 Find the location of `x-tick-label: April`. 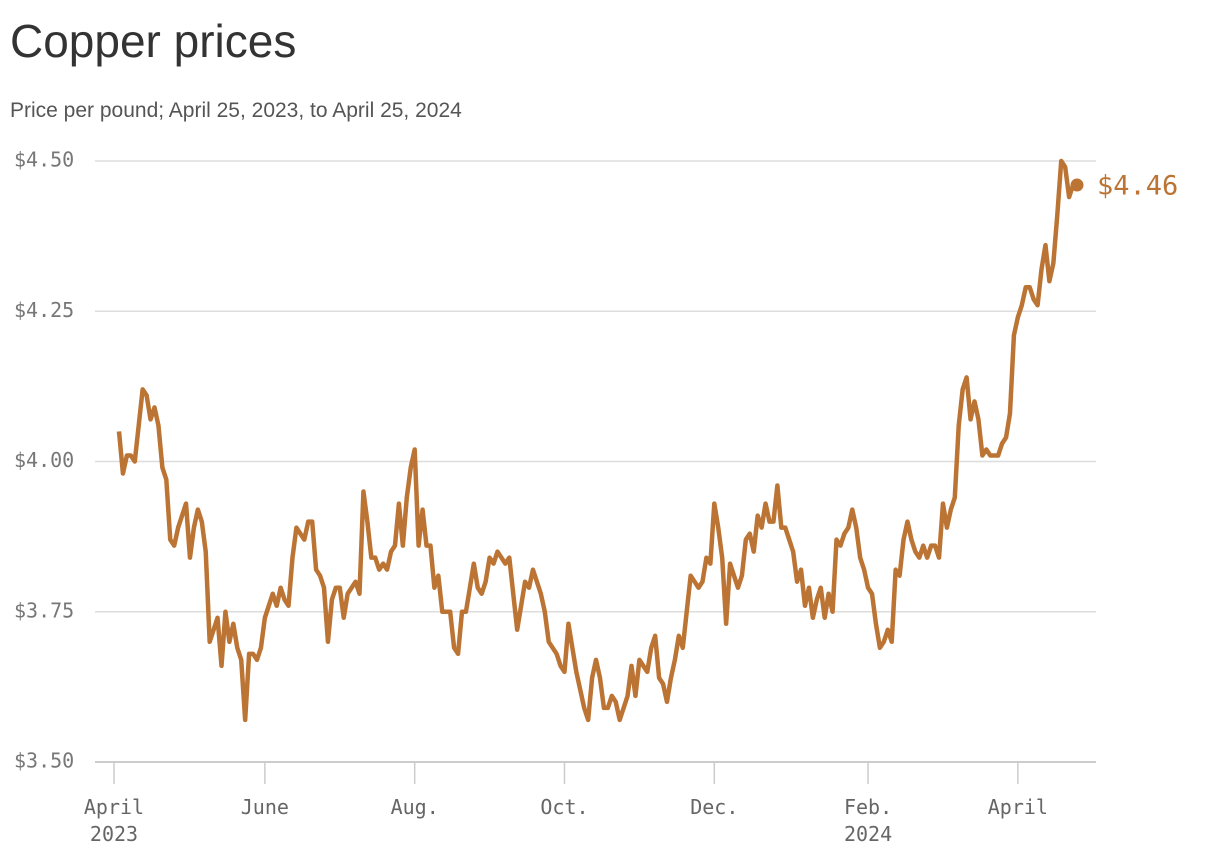

x-tick-label: April is located at coordinates (1017, 807).